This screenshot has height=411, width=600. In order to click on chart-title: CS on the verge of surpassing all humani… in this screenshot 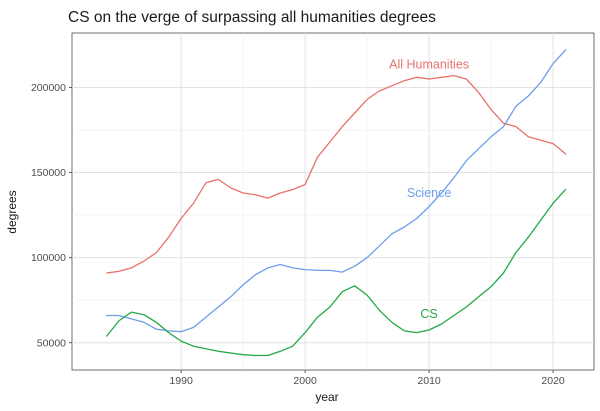, I will do `click(252, 17)`.